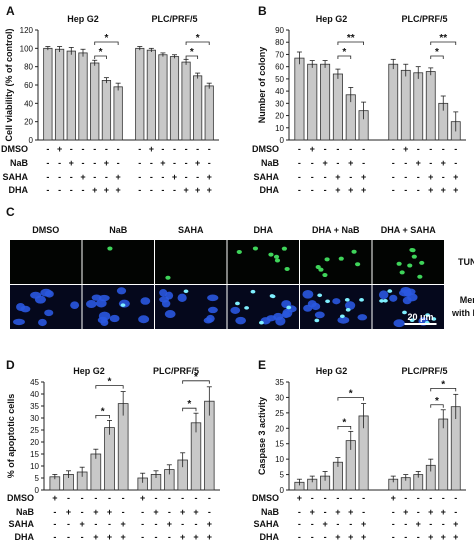 This screenshot has height=544, width=474. What do you see at coordinates (28, 85) in the screenshot?
I see `y-tick-label: 60` at bounding box center [28, 85].